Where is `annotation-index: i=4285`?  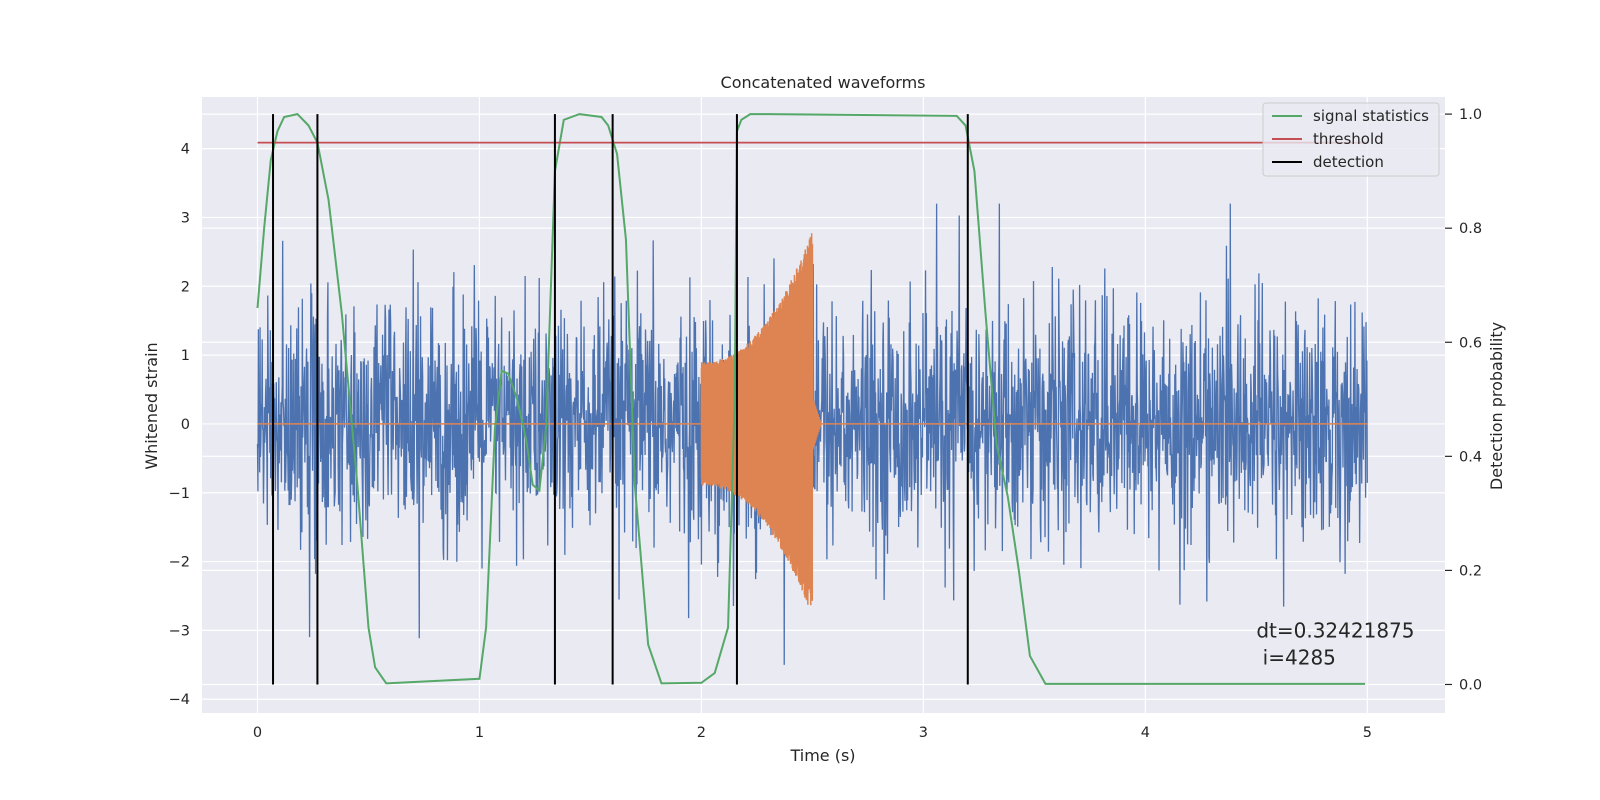
annotation-index: i=4285 is located at coordinates (1296, 657).